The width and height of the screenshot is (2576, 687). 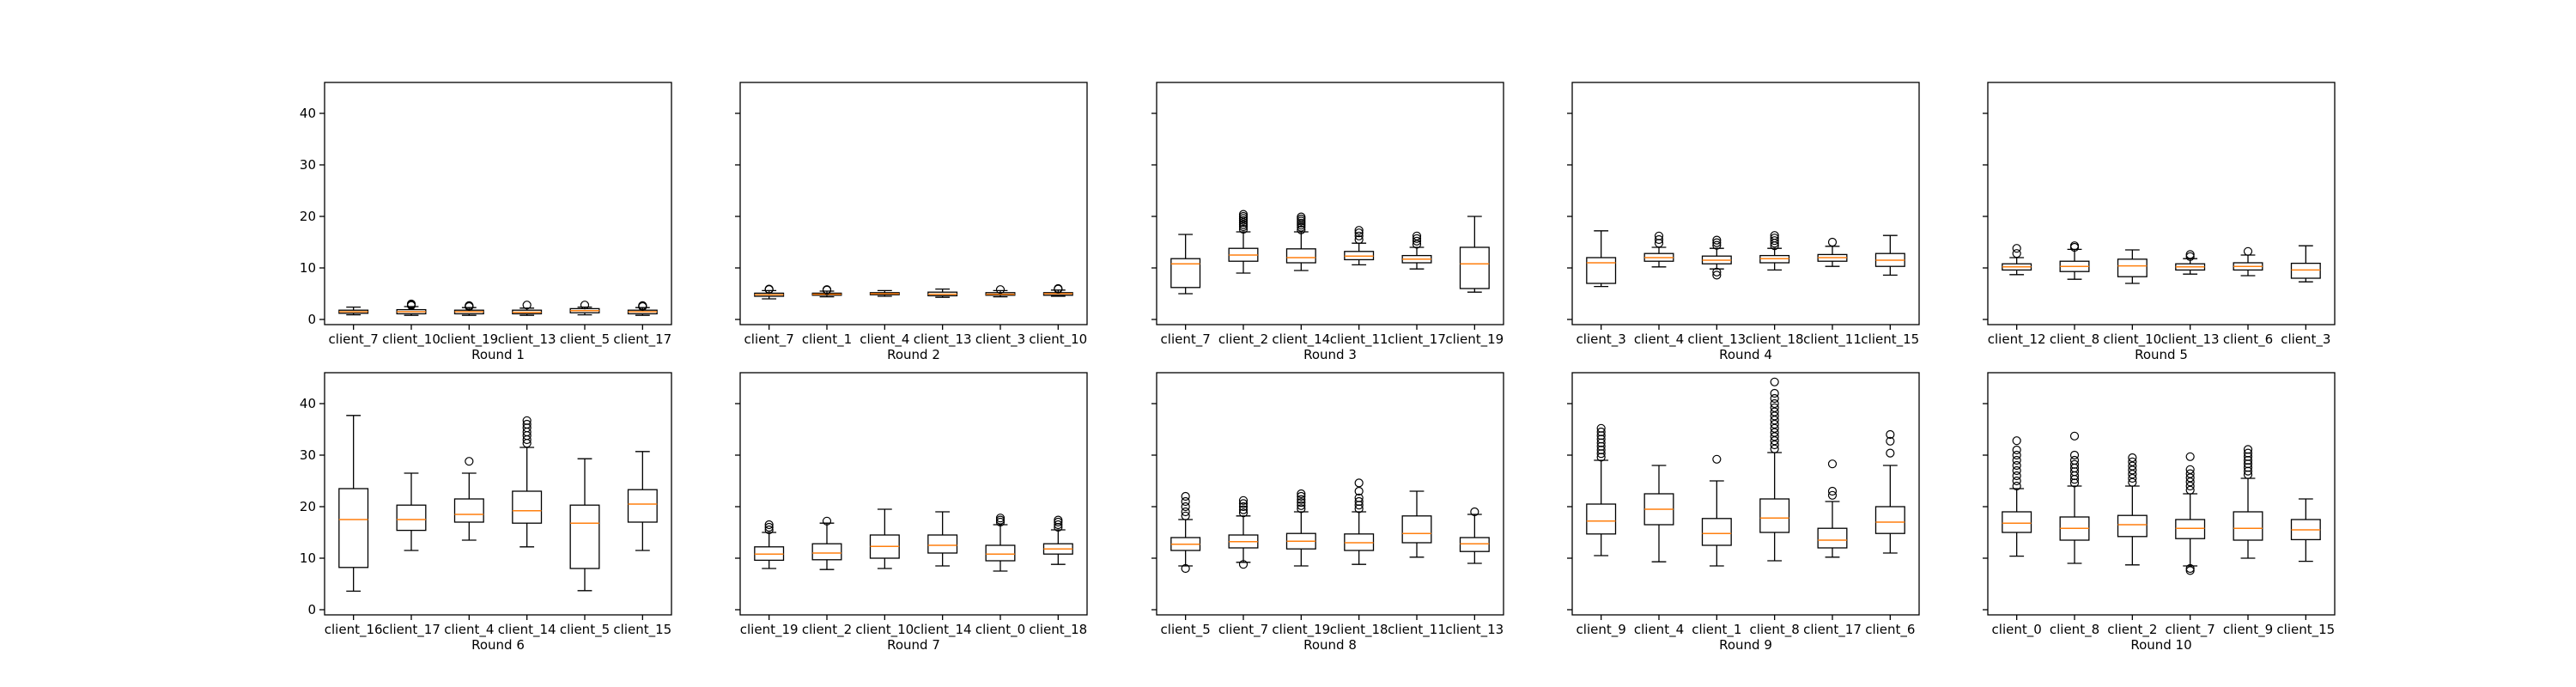 I want to click on x-tick-label: client_3, so click(x=1601, y=339).